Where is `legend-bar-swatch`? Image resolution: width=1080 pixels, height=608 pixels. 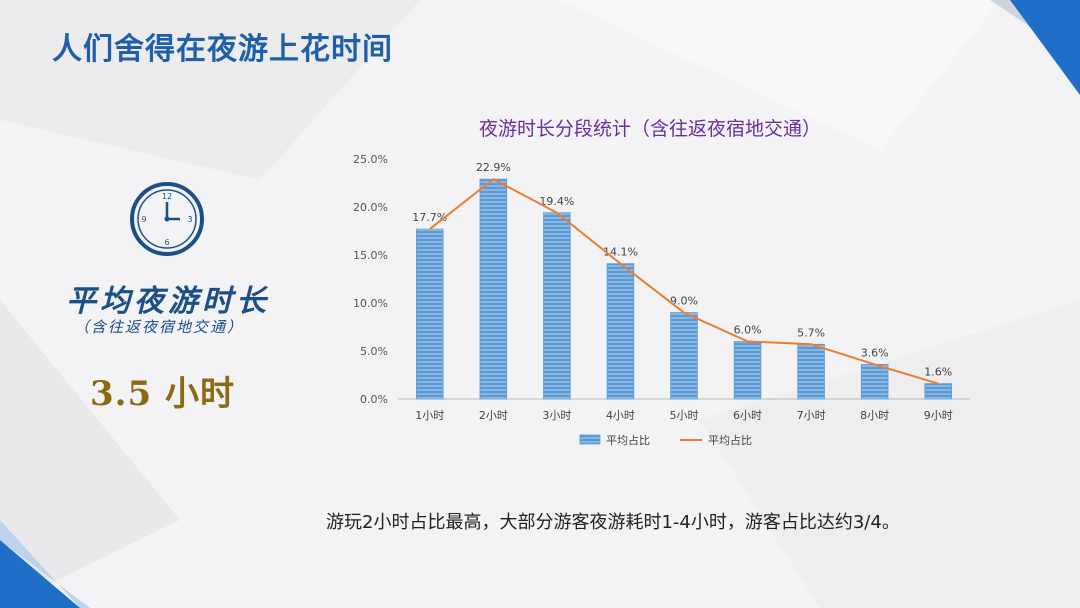
legend-bar-swatch is located at coordinates (590, 439).